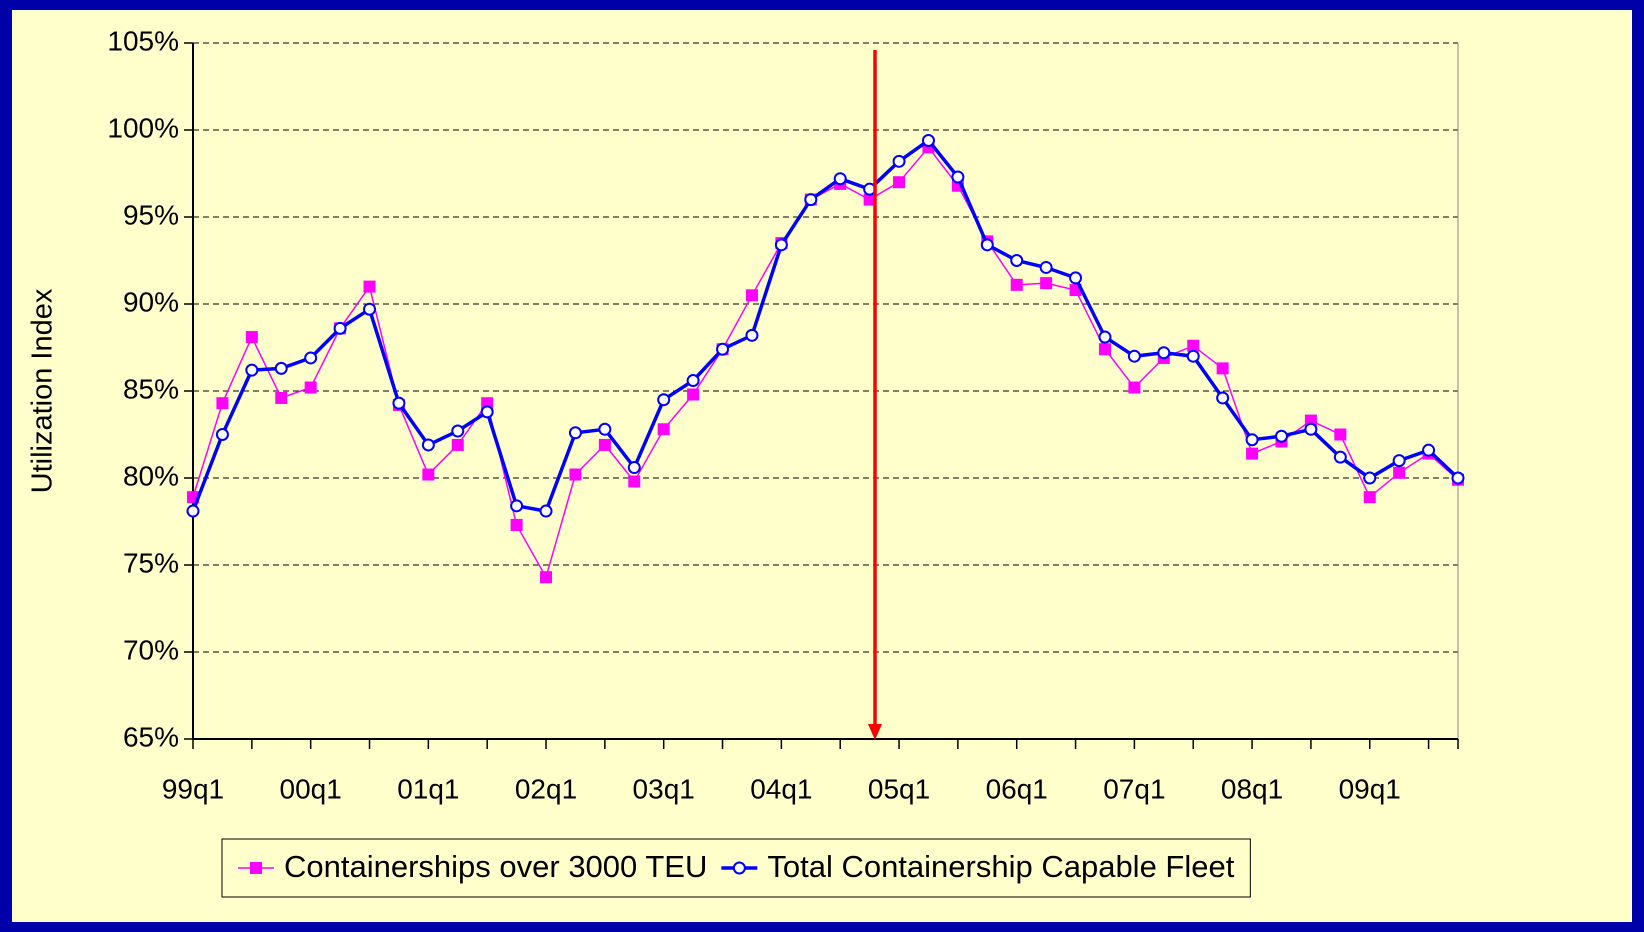 The image size is (1644, 932). Describe the element at coordinates (1134, 788) in the screenshot. I see `x-tick-label: 07q1` at that location.